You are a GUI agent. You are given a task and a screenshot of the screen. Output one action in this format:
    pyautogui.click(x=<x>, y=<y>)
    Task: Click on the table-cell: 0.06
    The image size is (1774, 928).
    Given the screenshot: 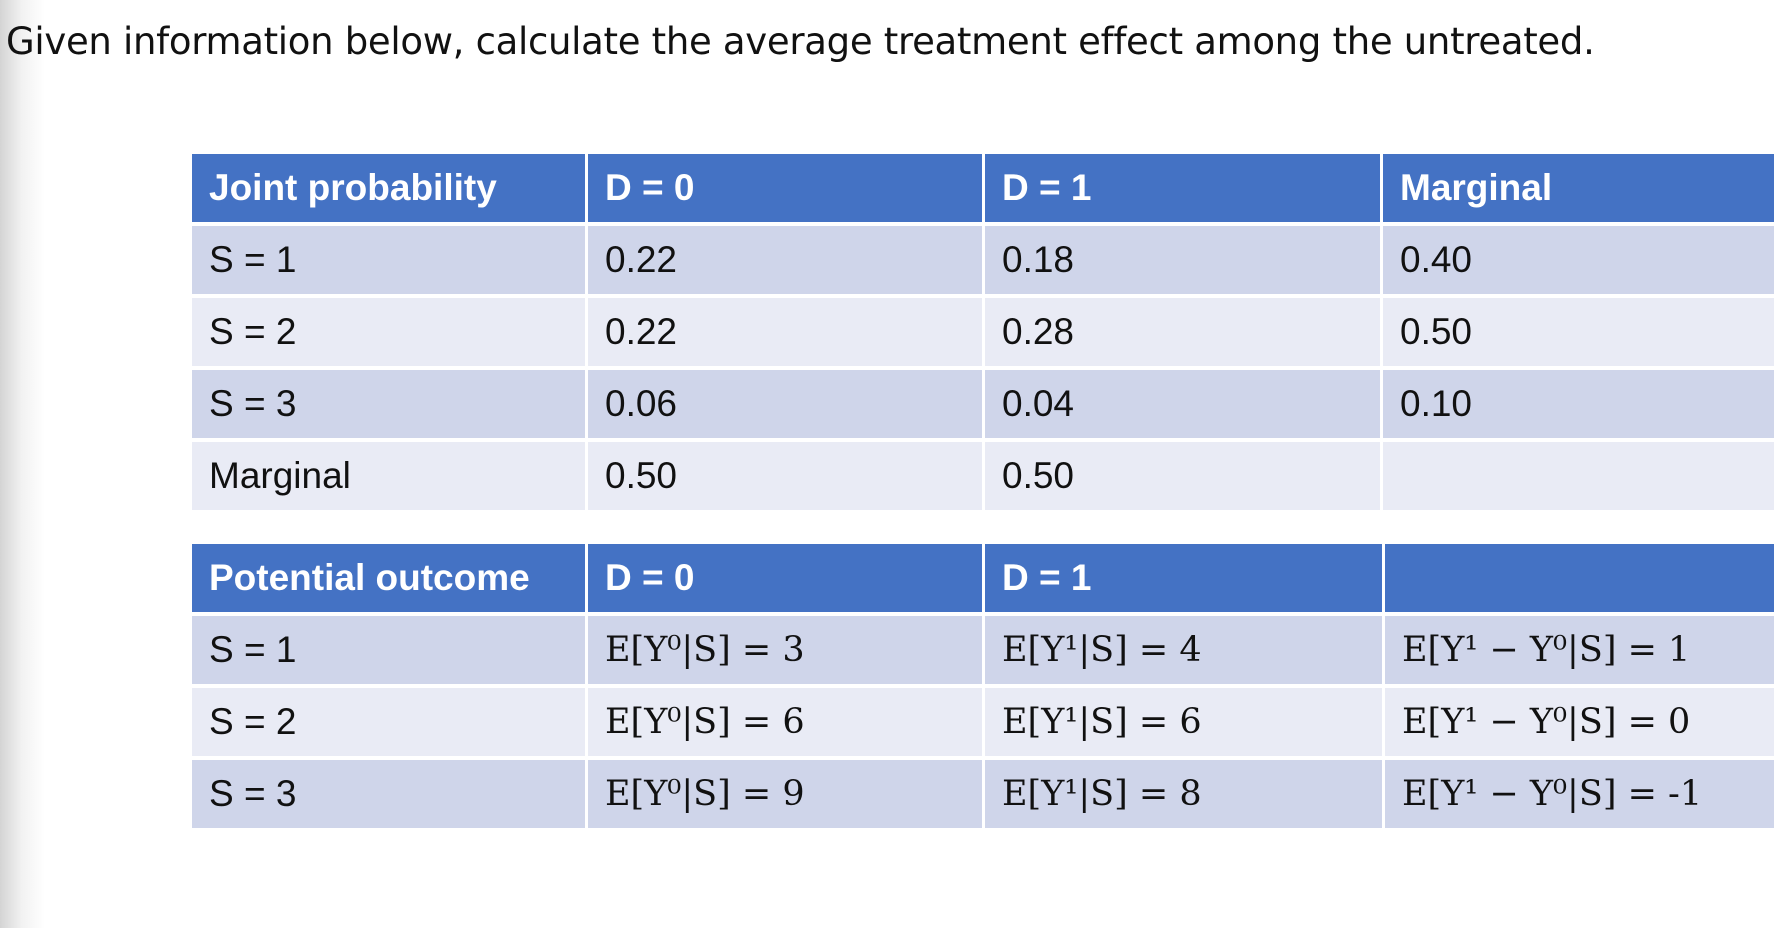 What is the action you would take?
    pyautogui.click(x=785, y=404)
    